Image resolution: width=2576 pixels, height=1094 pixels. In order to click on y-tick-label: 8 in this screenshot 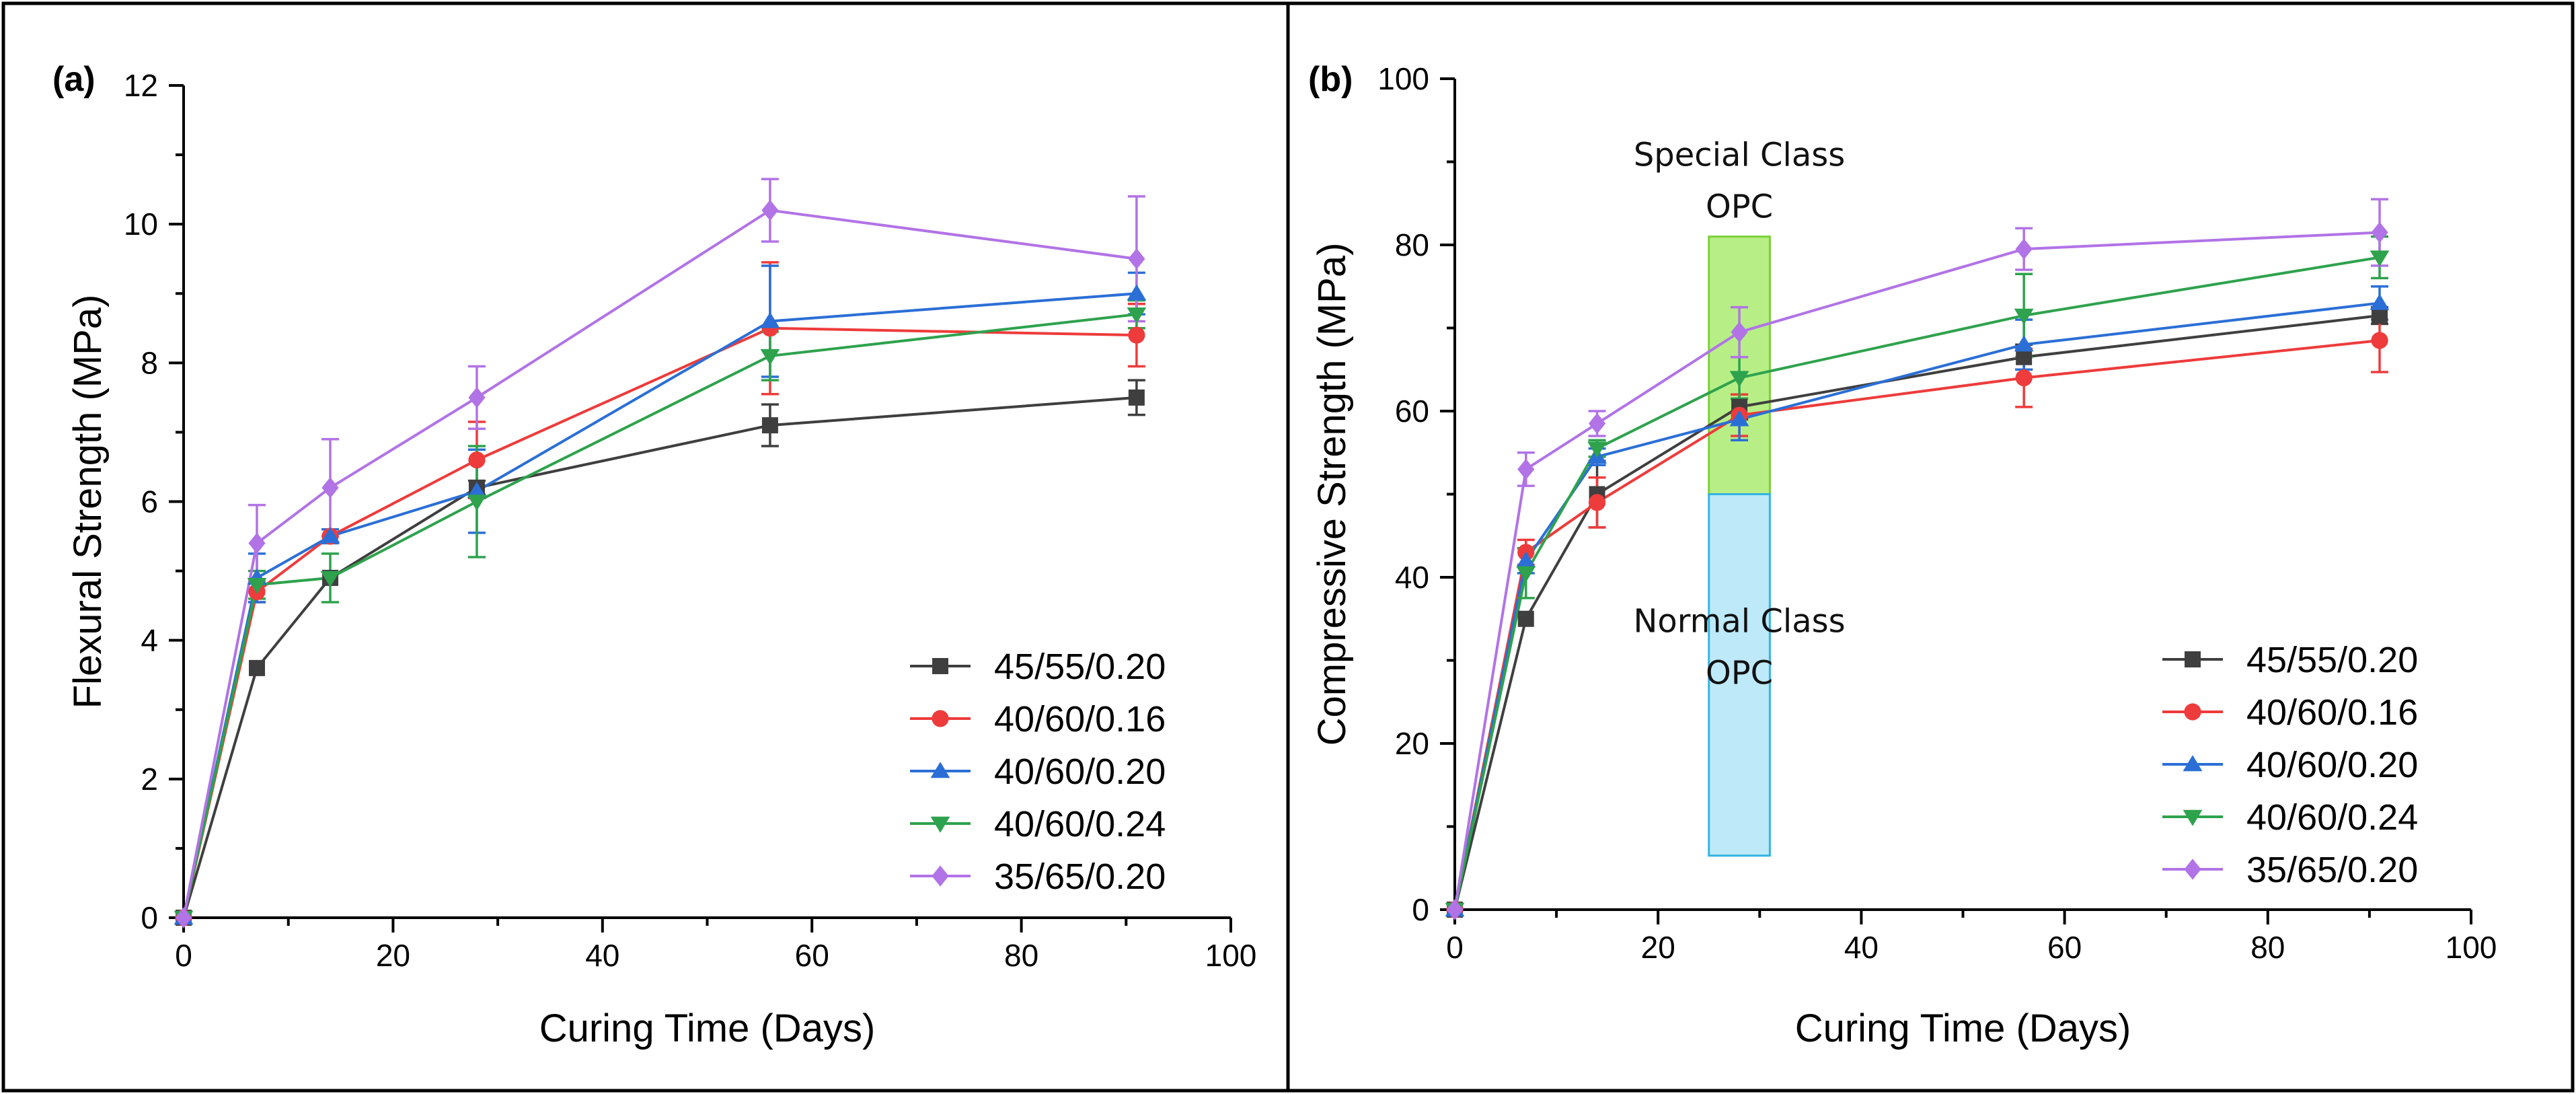, I will do `click(149, 362)`.